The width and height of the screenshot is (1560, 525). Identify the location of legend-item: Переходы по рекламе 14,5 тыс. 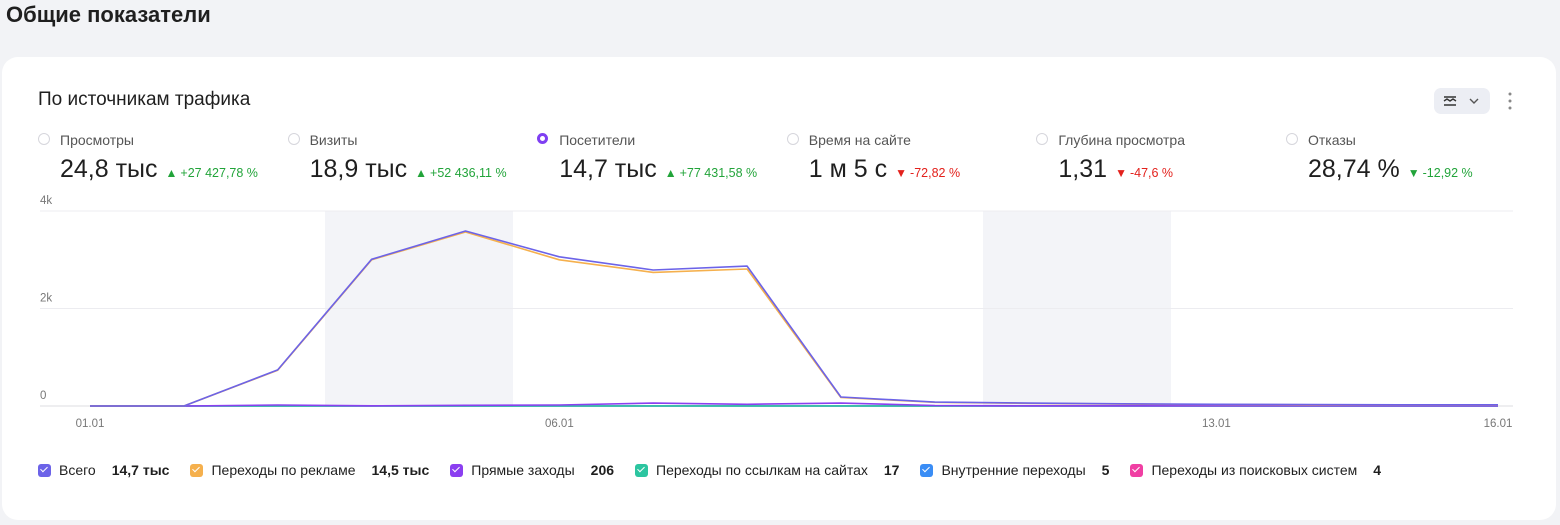
(309, 470).